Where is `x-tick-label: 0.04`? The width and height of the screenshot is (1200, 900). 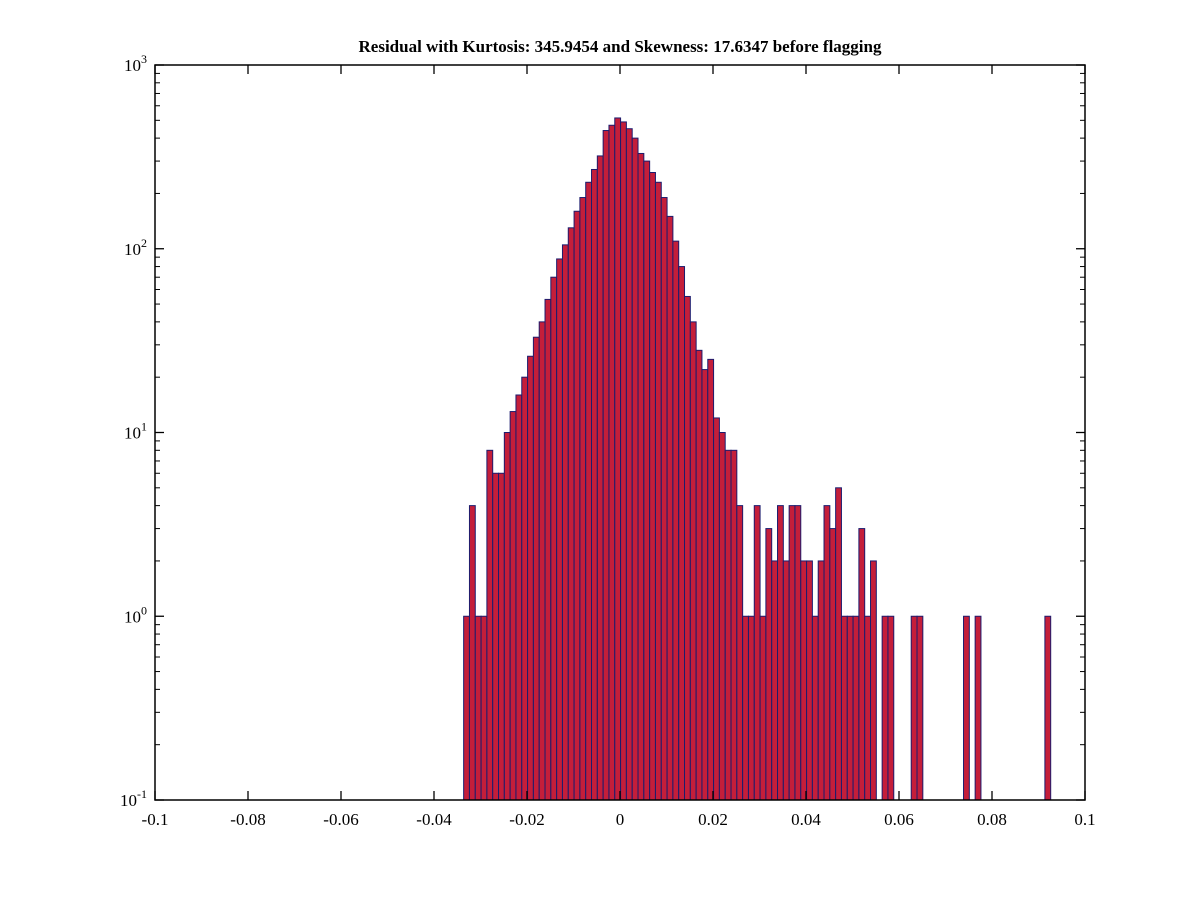 x-tick-label: 0.04 is located at coordinates (806, 819).